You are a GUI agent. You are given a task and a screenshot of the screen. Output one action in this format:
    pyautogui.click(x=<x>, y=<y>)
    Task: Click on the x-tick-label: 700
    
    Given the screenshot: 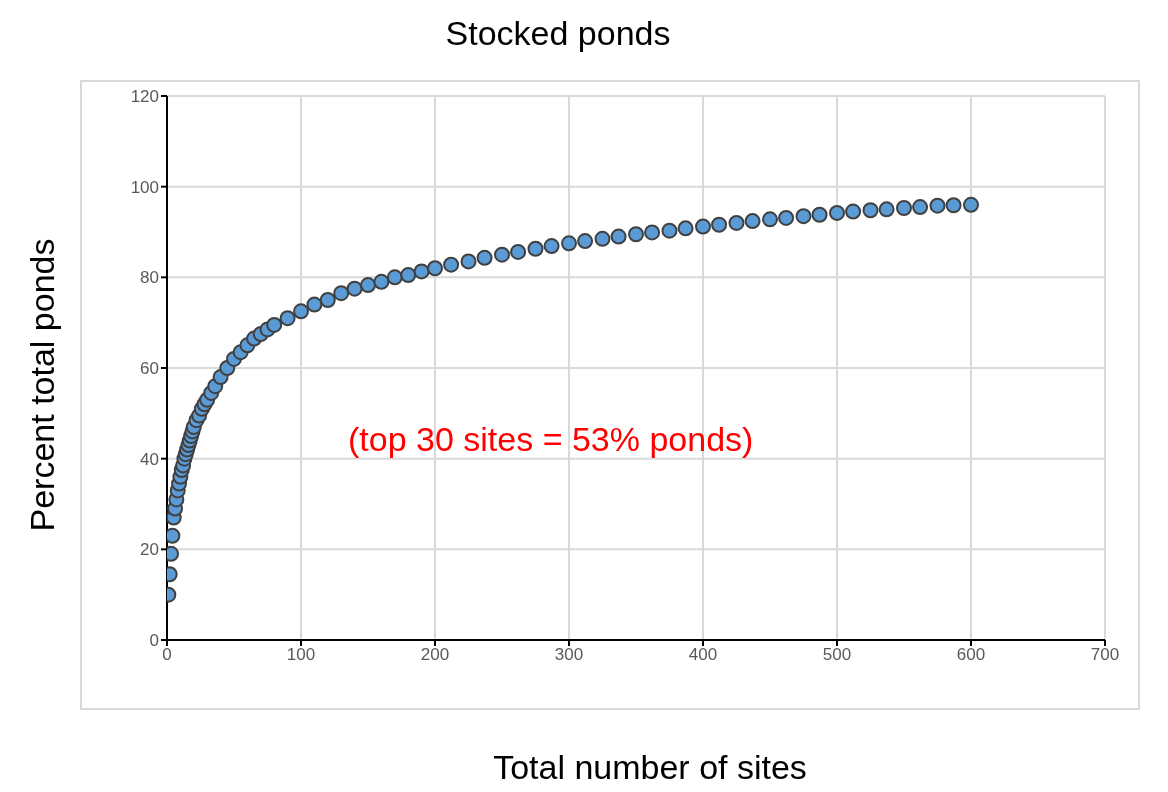 What is the action you would take?
    pyautogui.click(x=1105, y=655)
    